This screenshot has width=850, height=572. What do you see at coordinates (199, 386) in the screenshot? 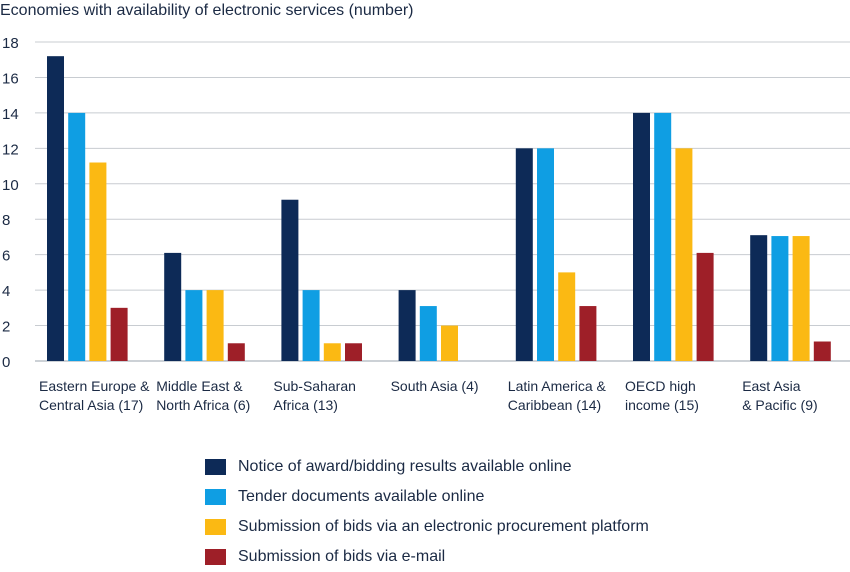
I see `category-label-line: Middle East &` at bounding box center [199, 386].